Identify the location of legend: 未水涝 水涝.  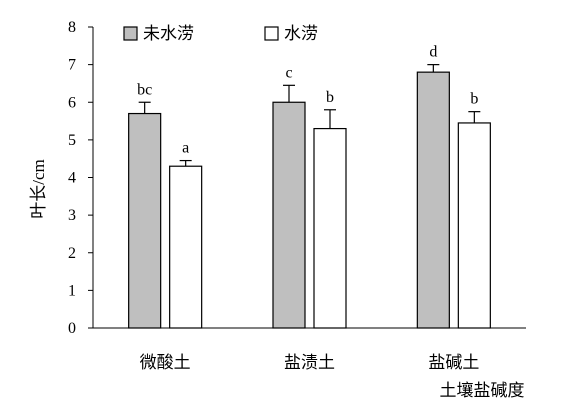
(220, 33).